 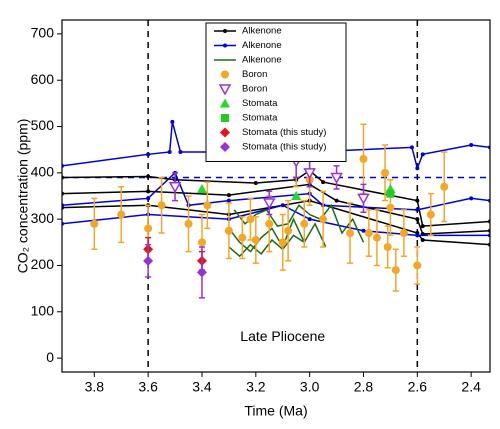 What do you see at coordinates (364, 387) in the screenshot?
I see `x-tick-label: 2.8` at bounding box center [364, 387].